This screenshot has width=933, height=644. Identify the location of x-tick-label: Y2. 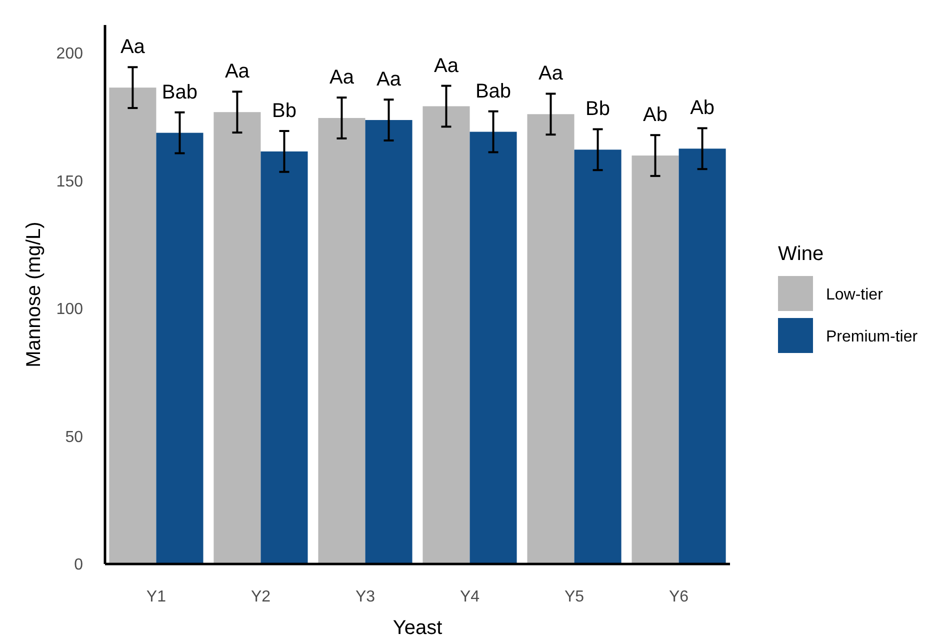
(260, 597).